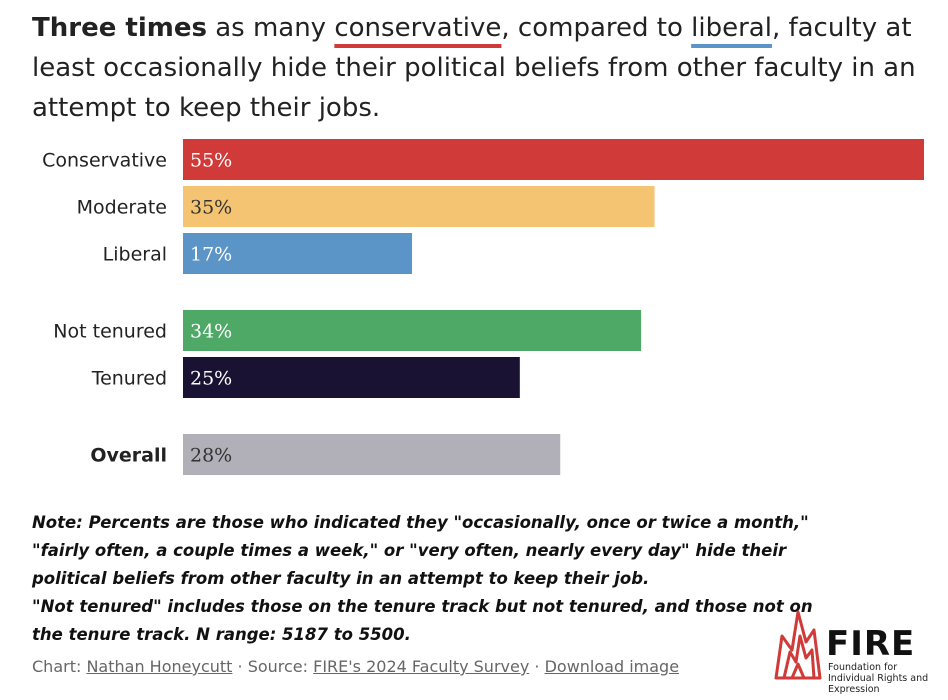 Image resolution: width=948 pixels, height=700 pixels. Describe the element at coordinates (270, 28) in the screenshot. I see `headline-part1: as many` at that location.